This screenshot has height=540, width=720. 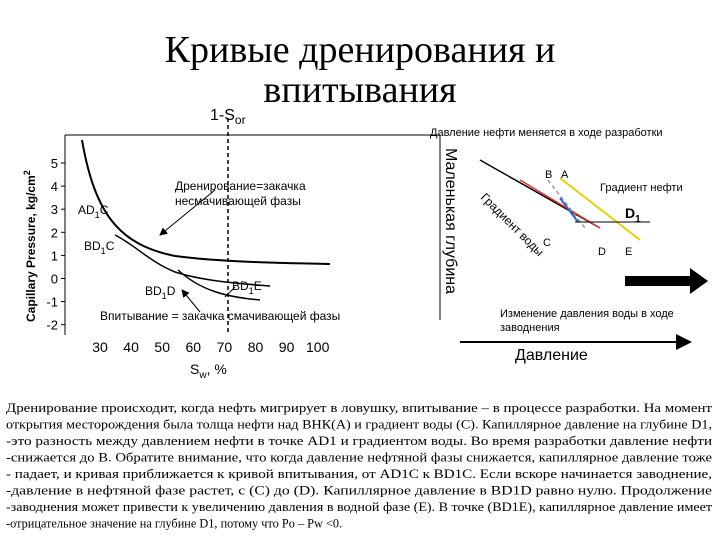 What do you see at coordinates (547, 243) in the screenshot?
I see `point-c: C` at bounding box center [547, 243].